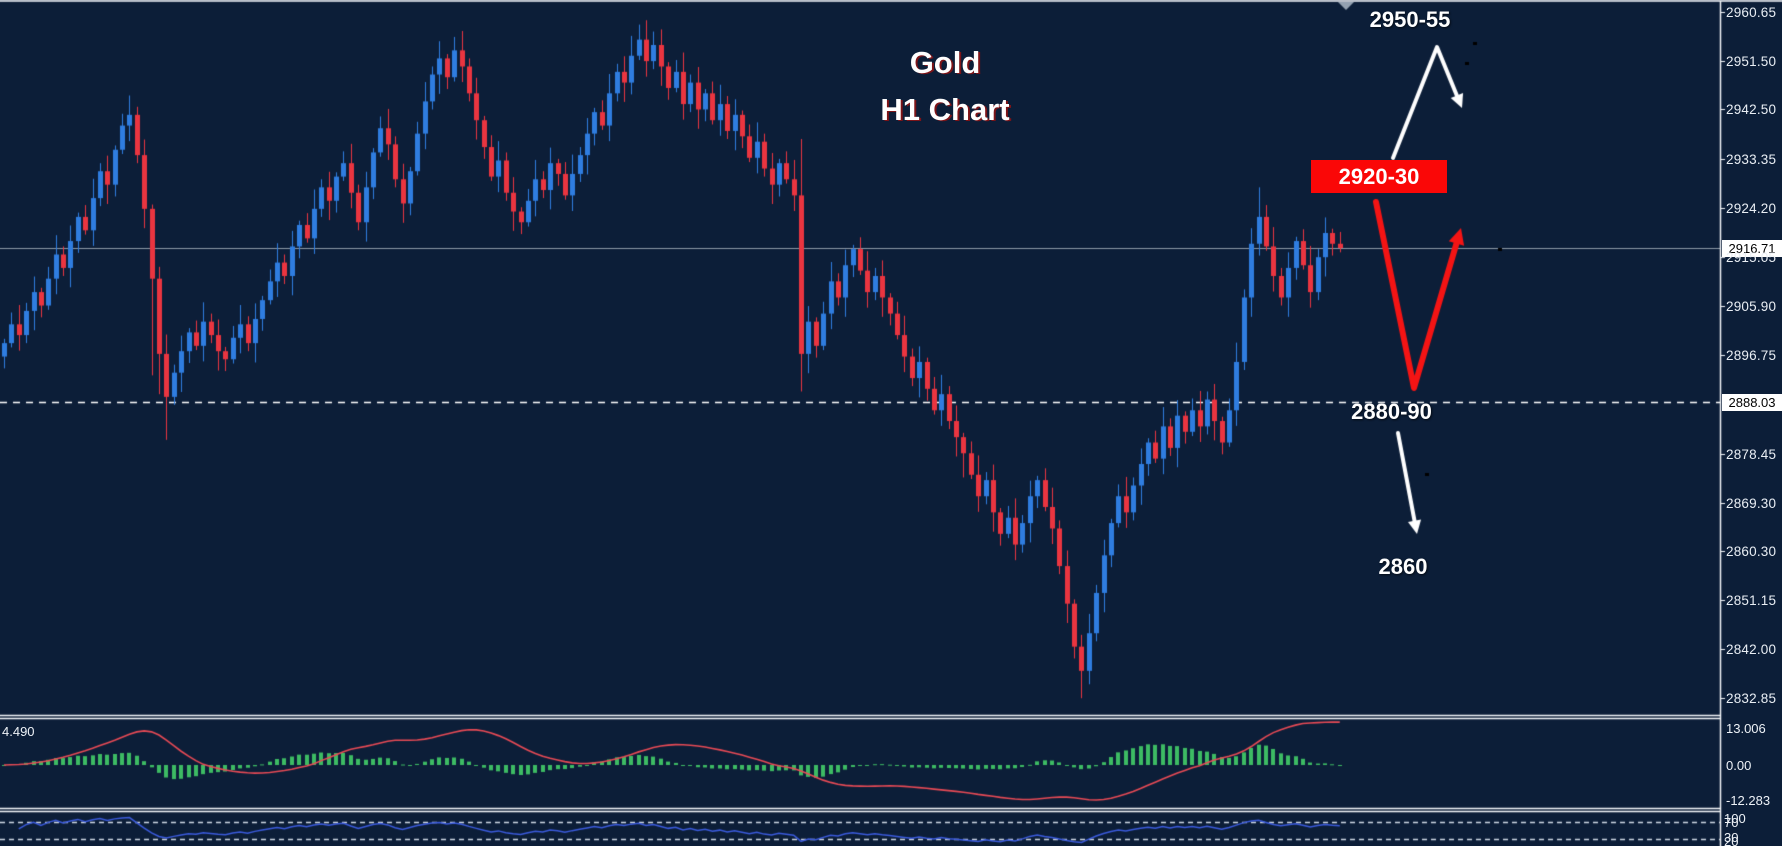 The width and height of the screenshot is (1782, 846). I want to click on price-axis-label: 2951.50, so click(1751, 61).